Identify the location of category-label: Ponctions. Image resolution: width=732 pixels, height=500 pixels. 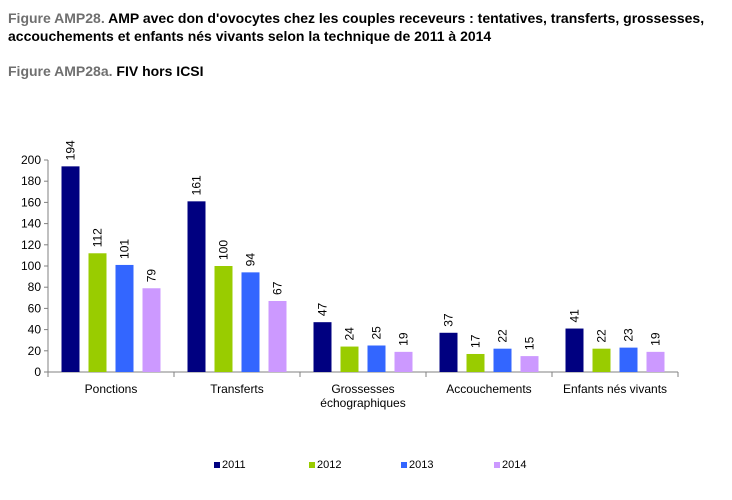
(111, 389).